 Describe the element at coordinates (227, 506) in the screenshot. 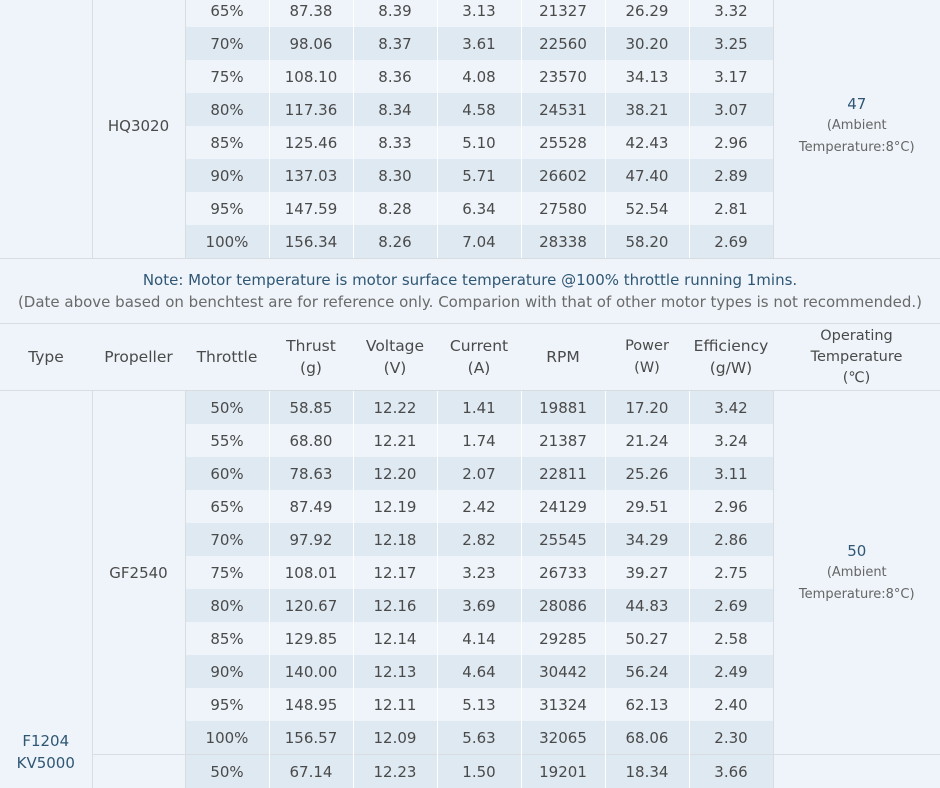

I see `cell-throttle: 65%` at that location.